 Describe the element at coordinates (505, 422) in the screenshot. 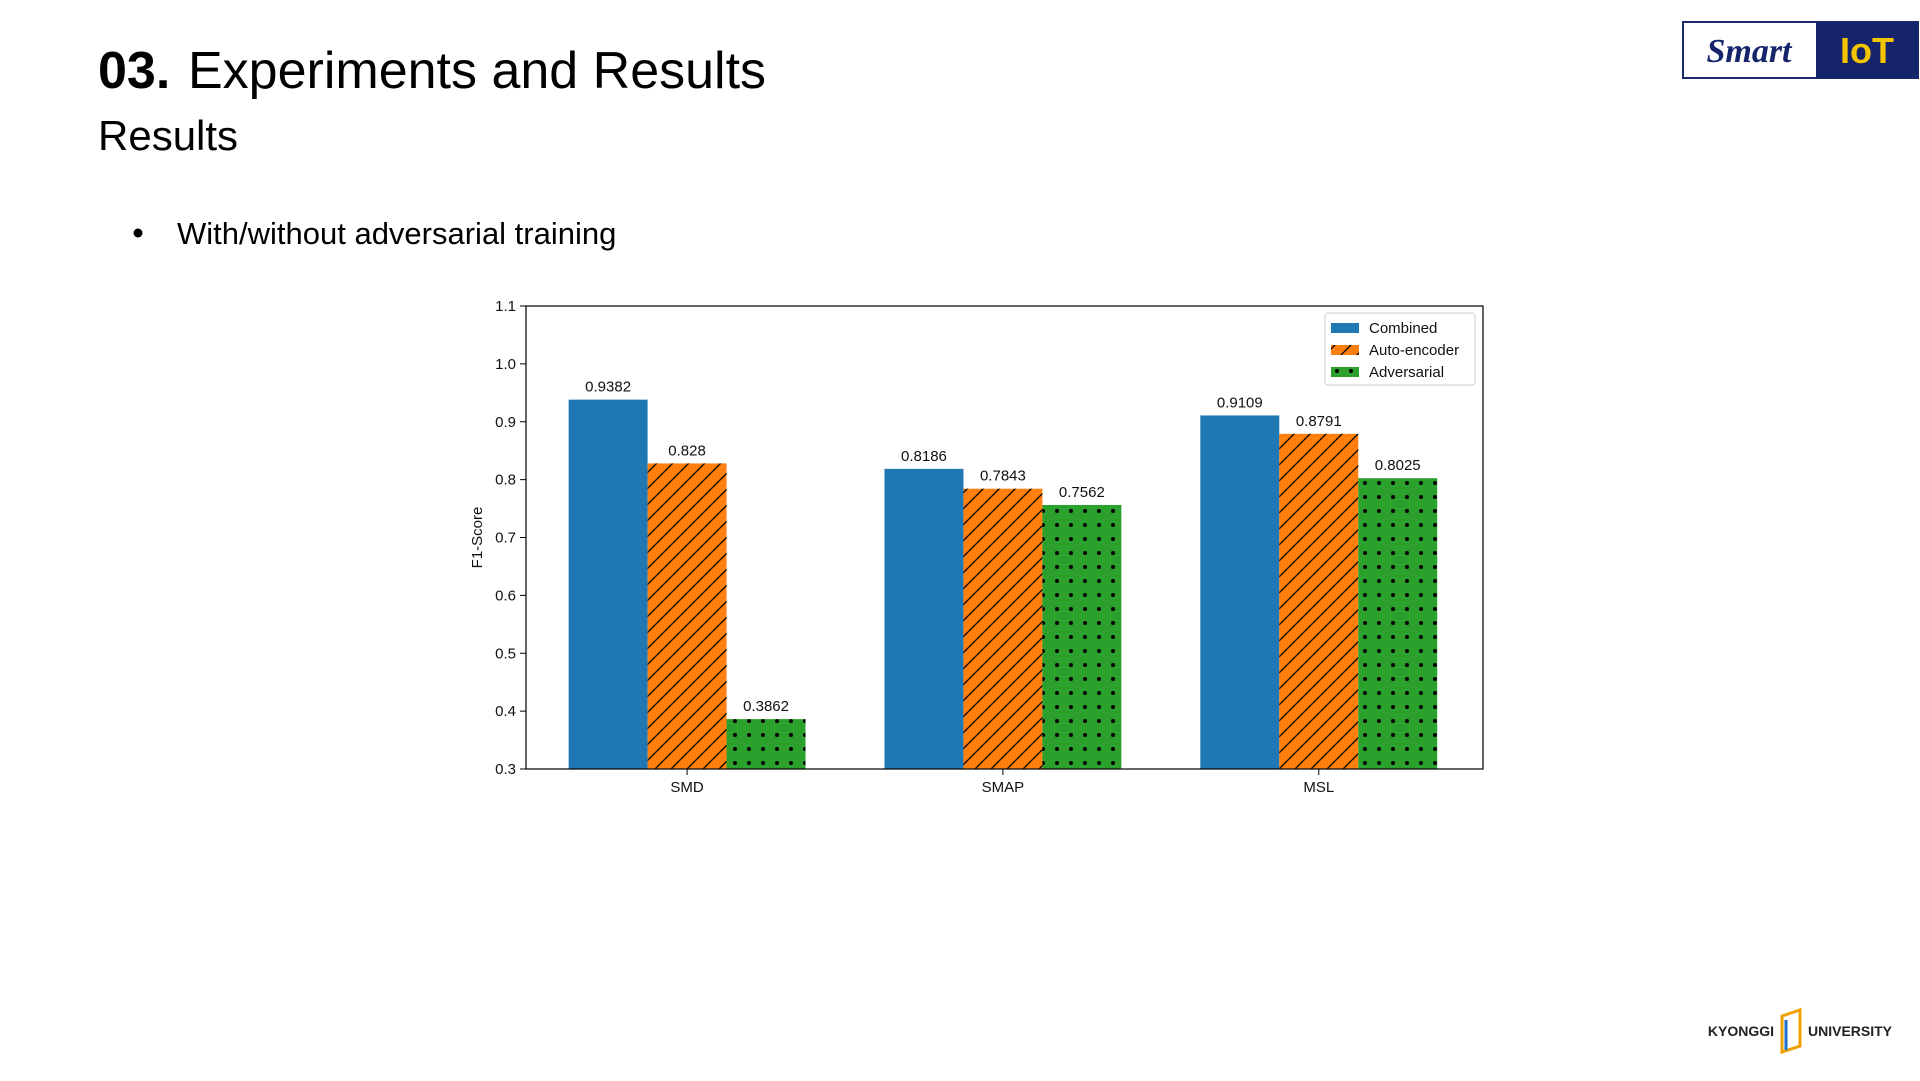

I see `y-tick-label: 0.9` at that location.